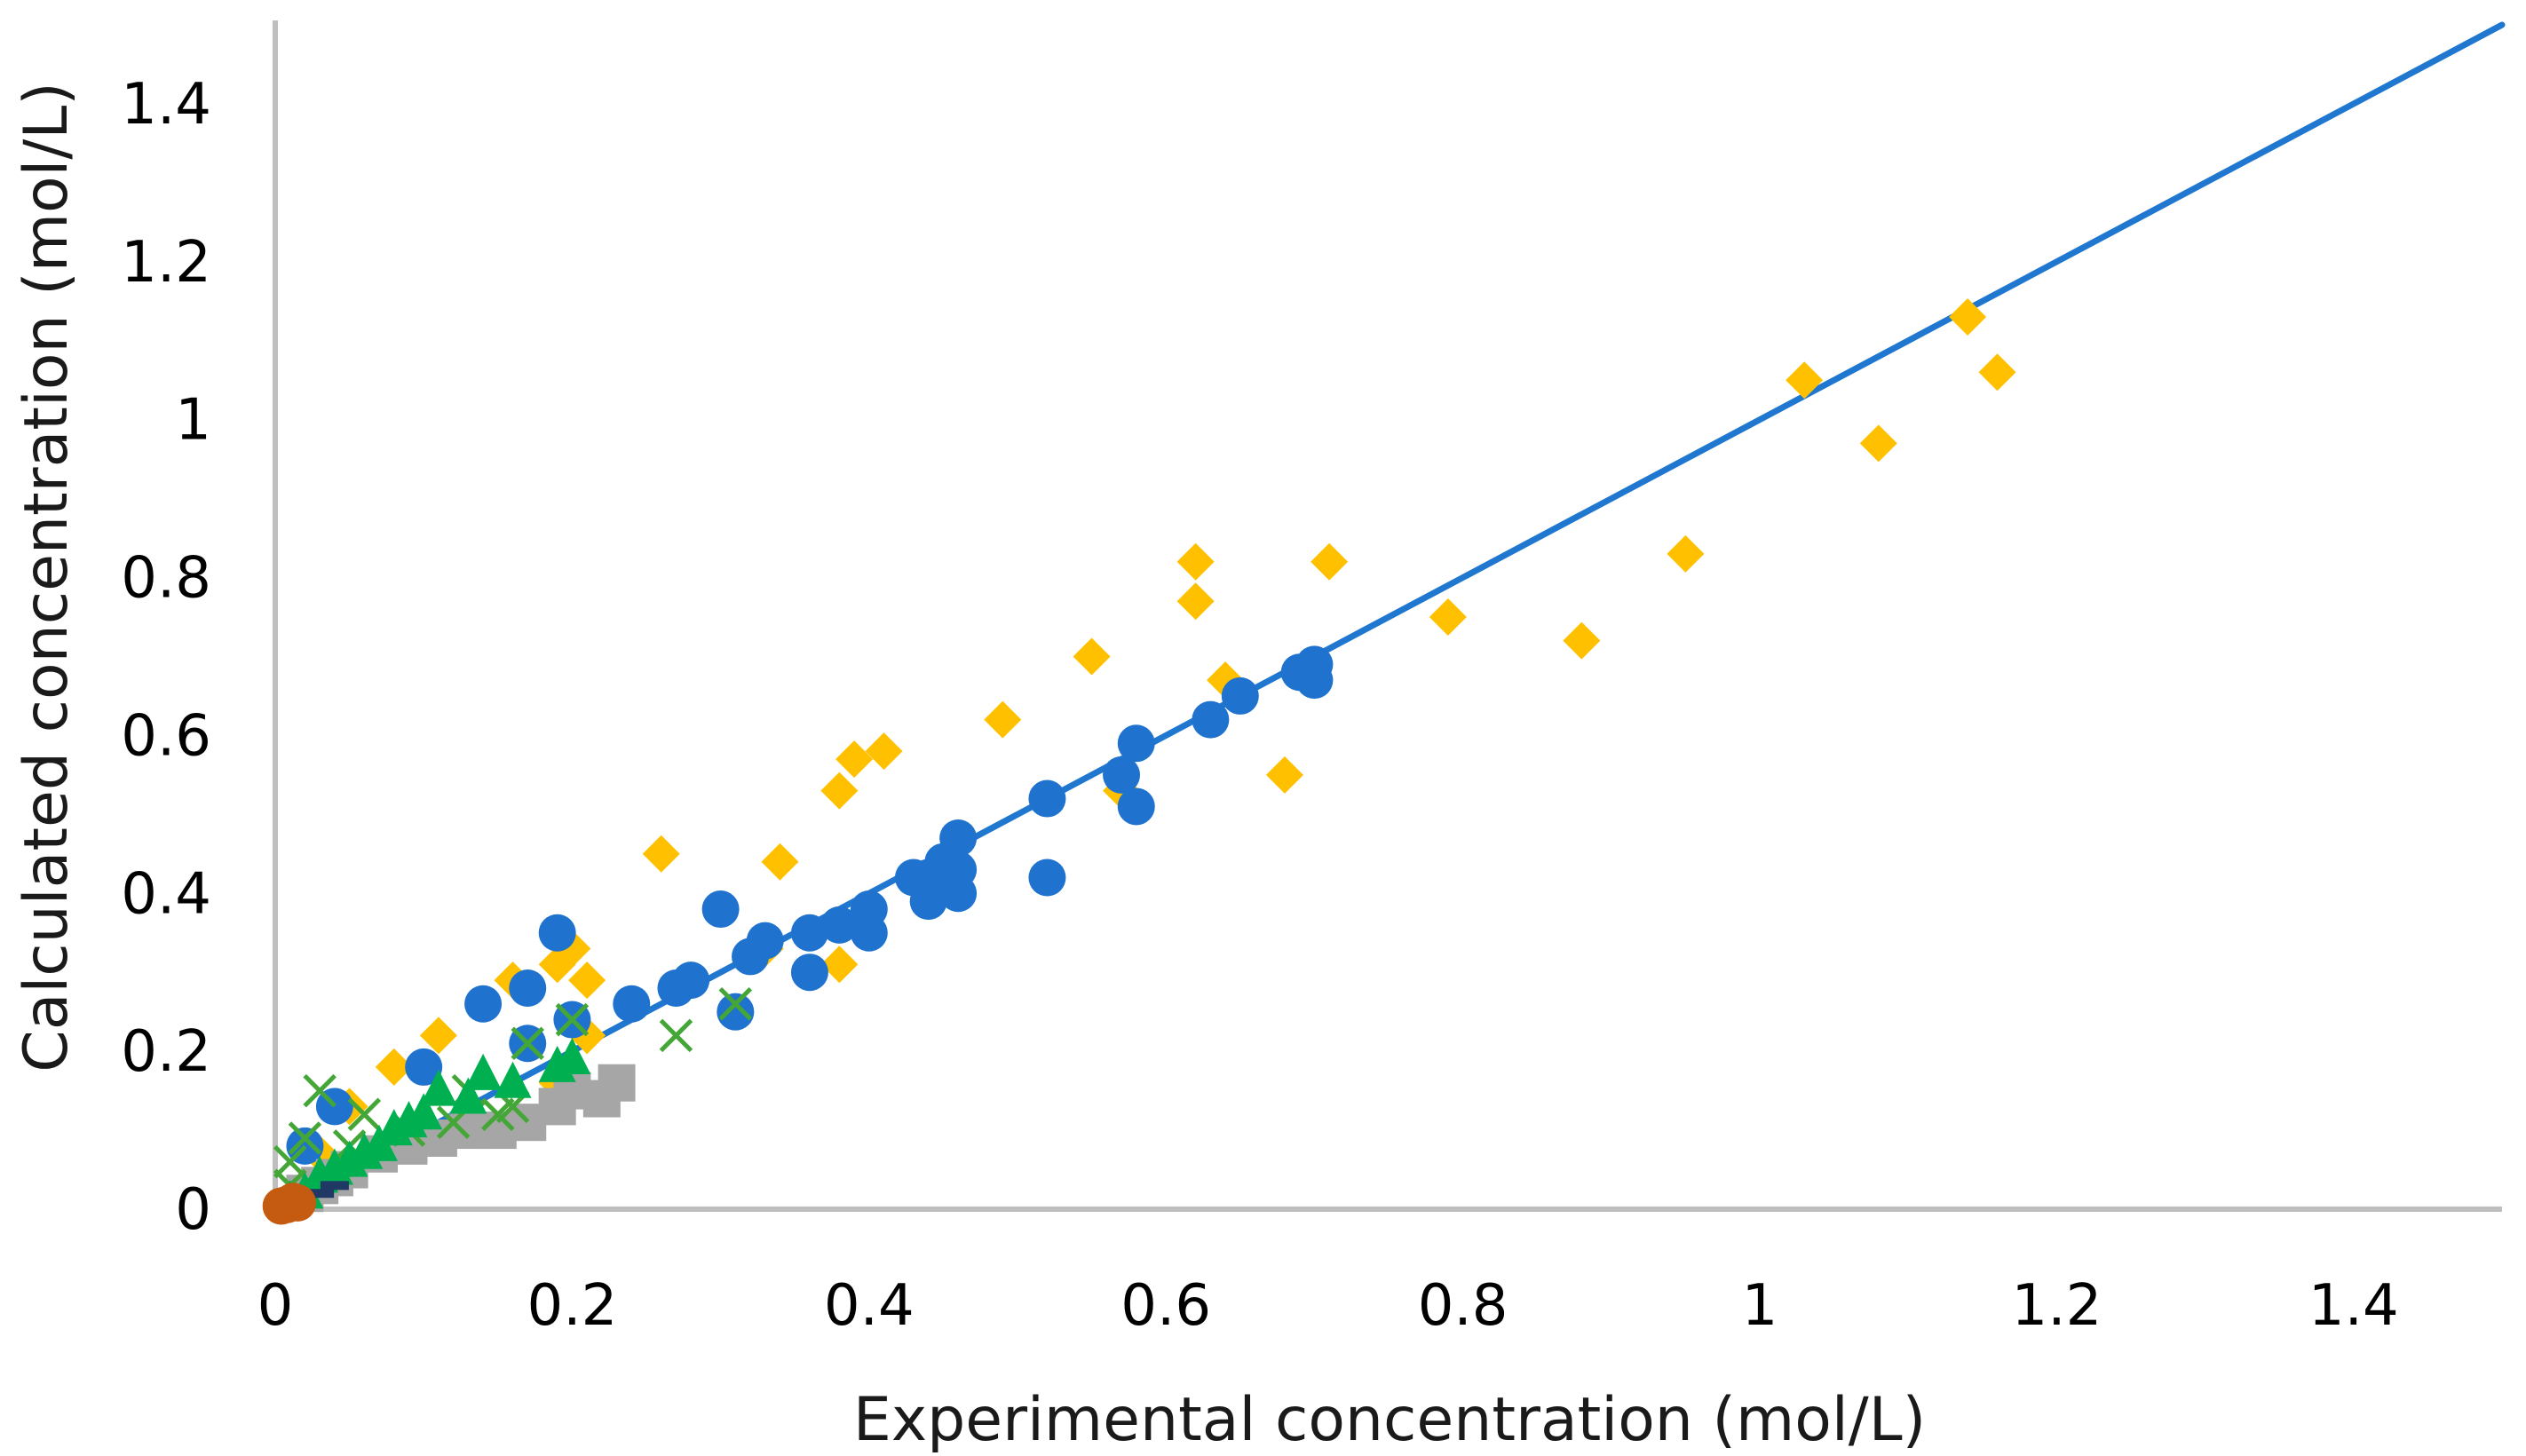 Image resolution: width=2526 pixels, height=1456 pixels. I want to click on y-tick-label: 0.4, so click(166, 894).